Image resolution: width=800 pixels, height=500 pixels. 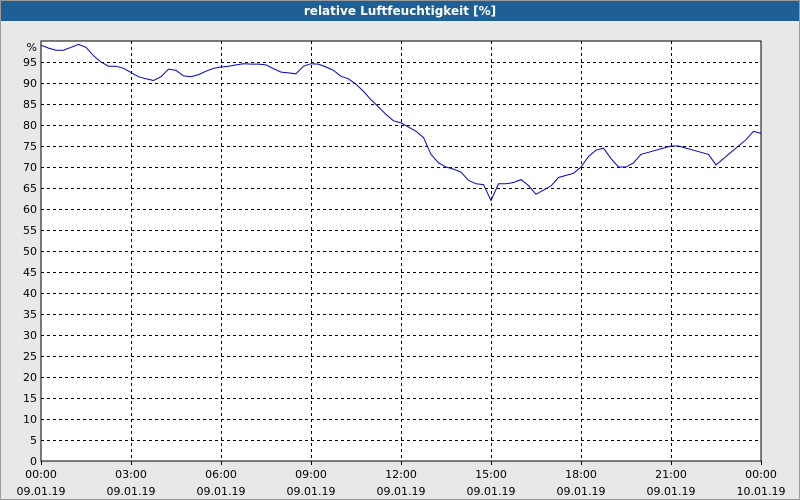 I want to click on y-tick-label: 20, so click(x=30, y=377).